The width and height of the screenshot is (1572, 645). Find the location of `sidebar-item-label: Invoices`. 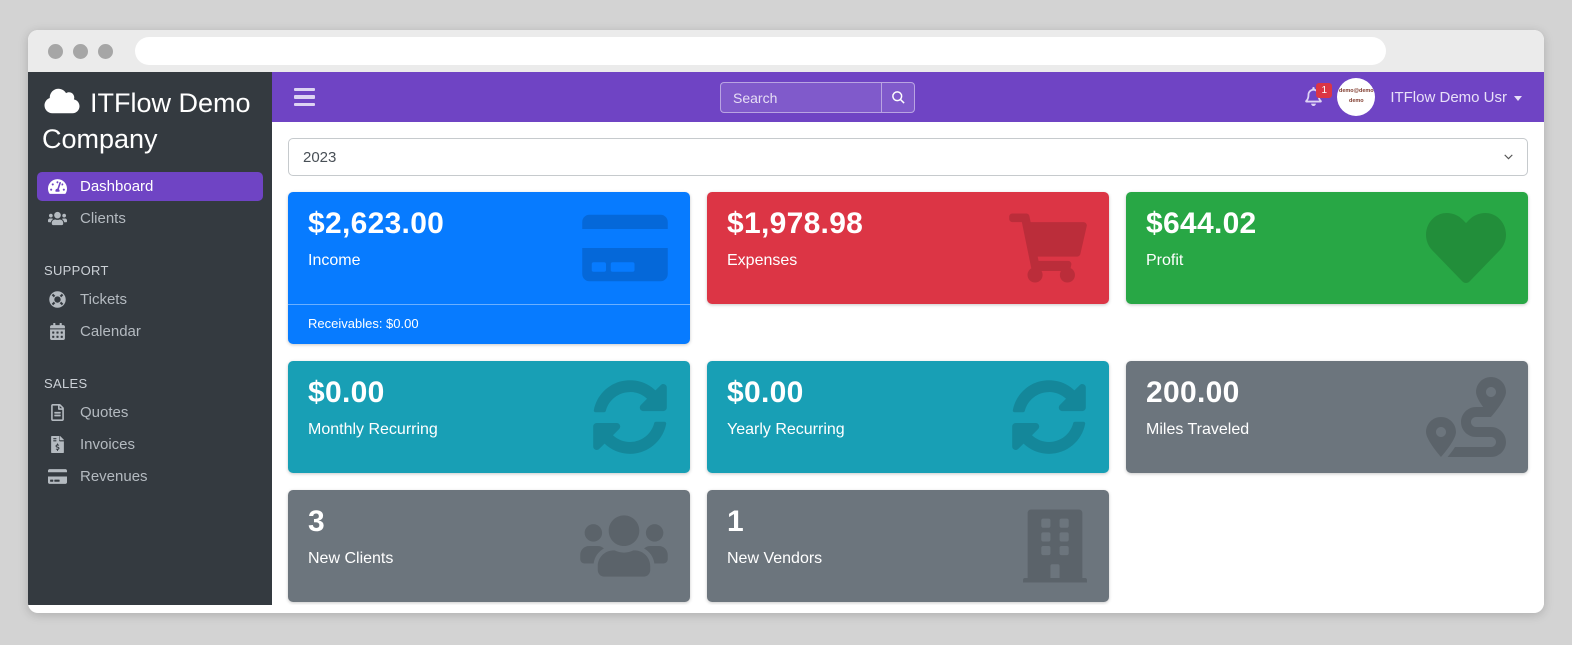

sidebar-item-label: Invoices is located at coordinates (108, 444).